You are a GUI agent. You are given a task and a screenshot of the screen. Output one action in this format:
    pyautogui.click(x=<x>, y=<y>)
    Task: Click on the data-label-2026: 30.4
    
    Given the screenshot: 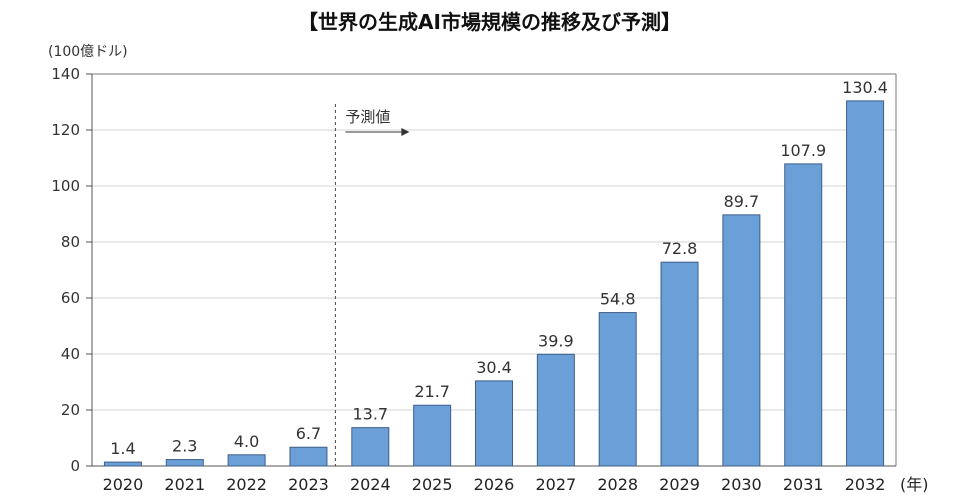 What is the action you would take?
    pyautogui.click(x=494, y=367)
    